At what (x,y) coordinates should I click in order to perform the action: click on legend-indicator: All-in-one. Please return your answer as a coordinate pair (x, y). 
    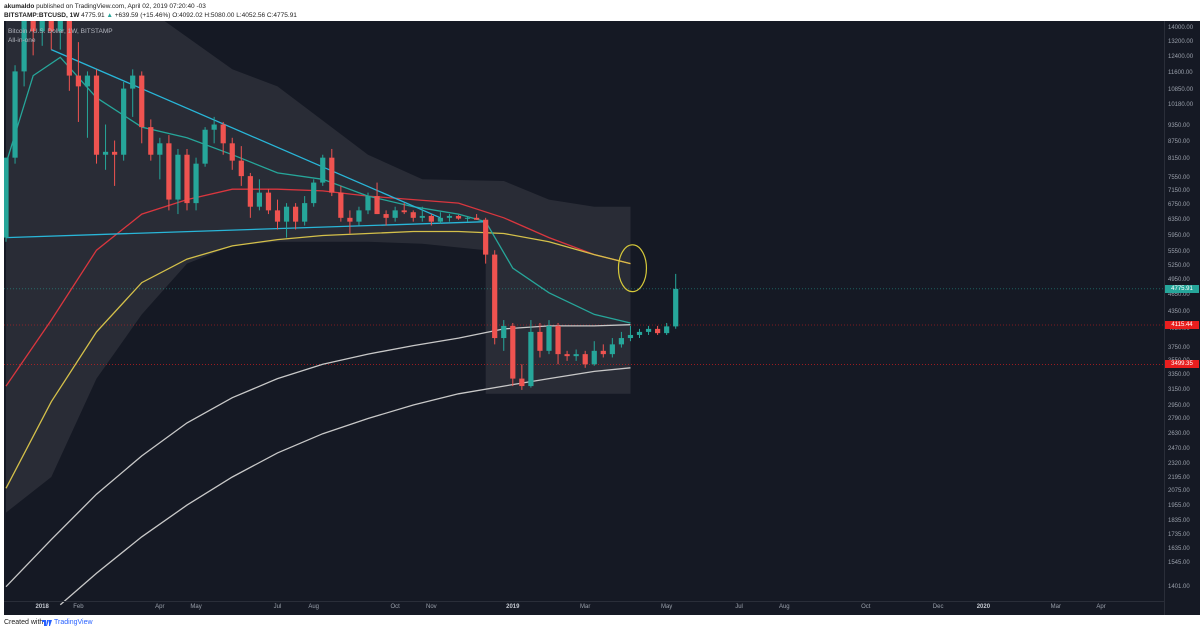
    Looking at the image, I should click on (22, 40).